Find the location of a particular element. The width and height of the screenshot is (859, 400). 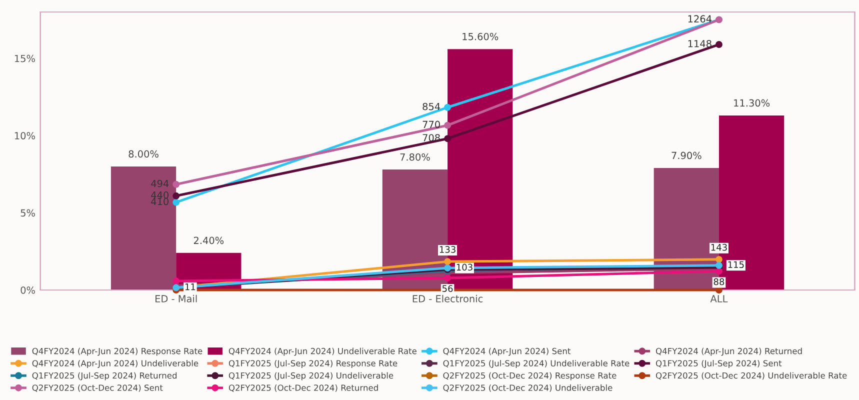

y-tick-label: 10% is located at coordinates (24, 136).